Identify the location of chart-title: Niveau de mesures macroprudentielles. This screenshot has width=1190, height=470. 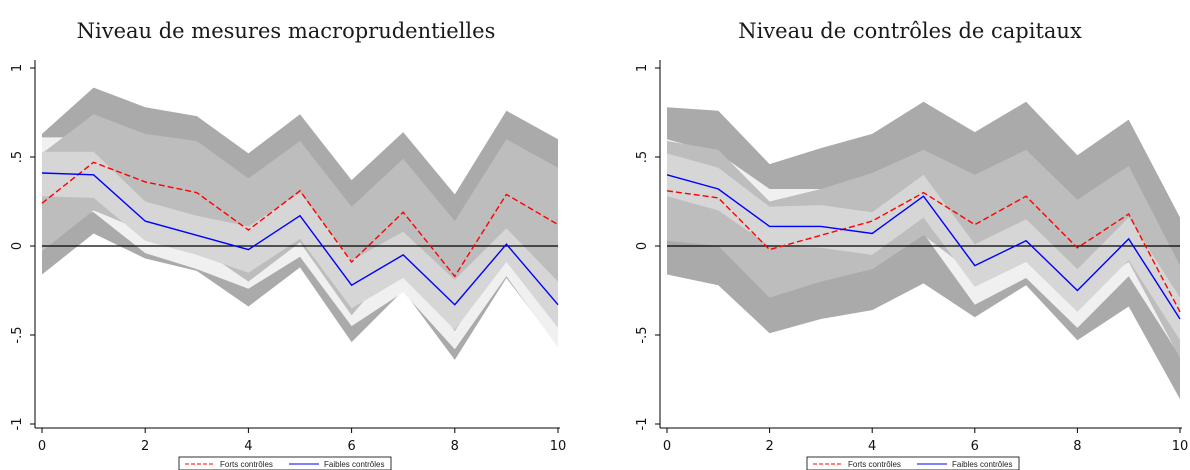
(286, 31).